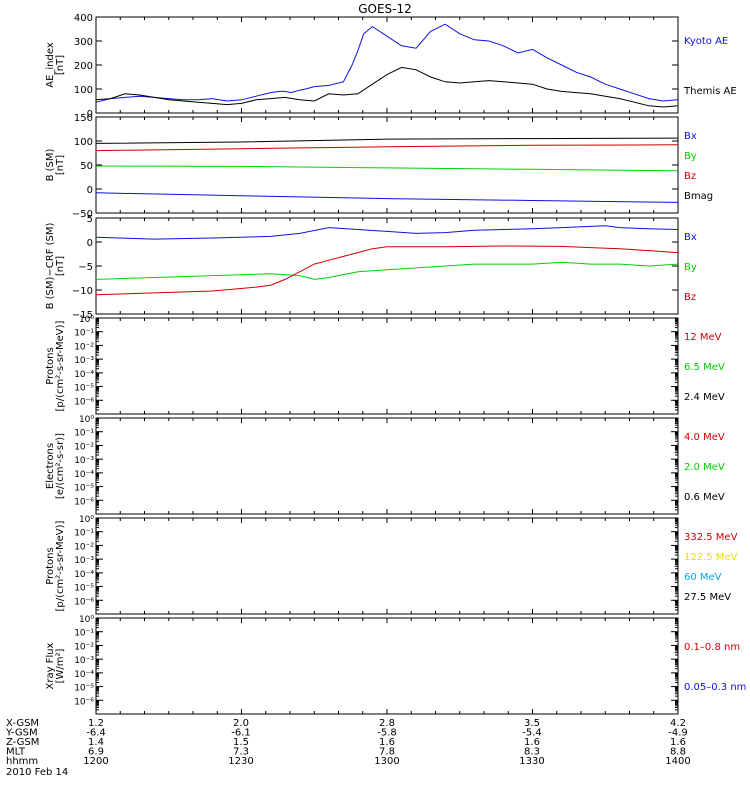 The image size is (750, 804). Describe the element at coordinates (90, 114) in the screenshot. I see `y-tick-label: 0` at that location.